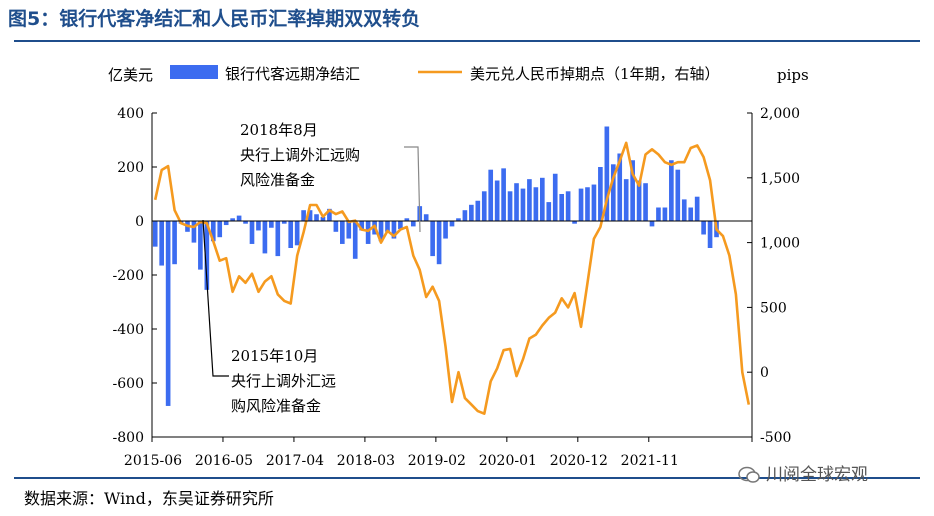 The width and height of the screenshot is (934, 516). I want to click on annotation-2018-text: 2018年8月, so click(279, 130).